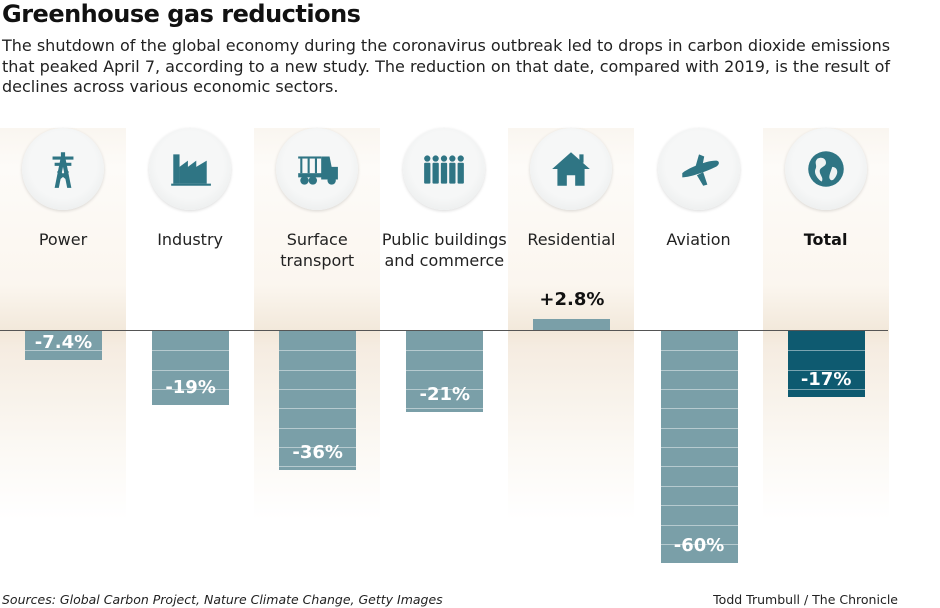 The width and height of the screenshot is (940, 608). Describe the element at coordinates (444, 250) in the screenshot. I see `category-label: Public buildings and commerce` at that location.